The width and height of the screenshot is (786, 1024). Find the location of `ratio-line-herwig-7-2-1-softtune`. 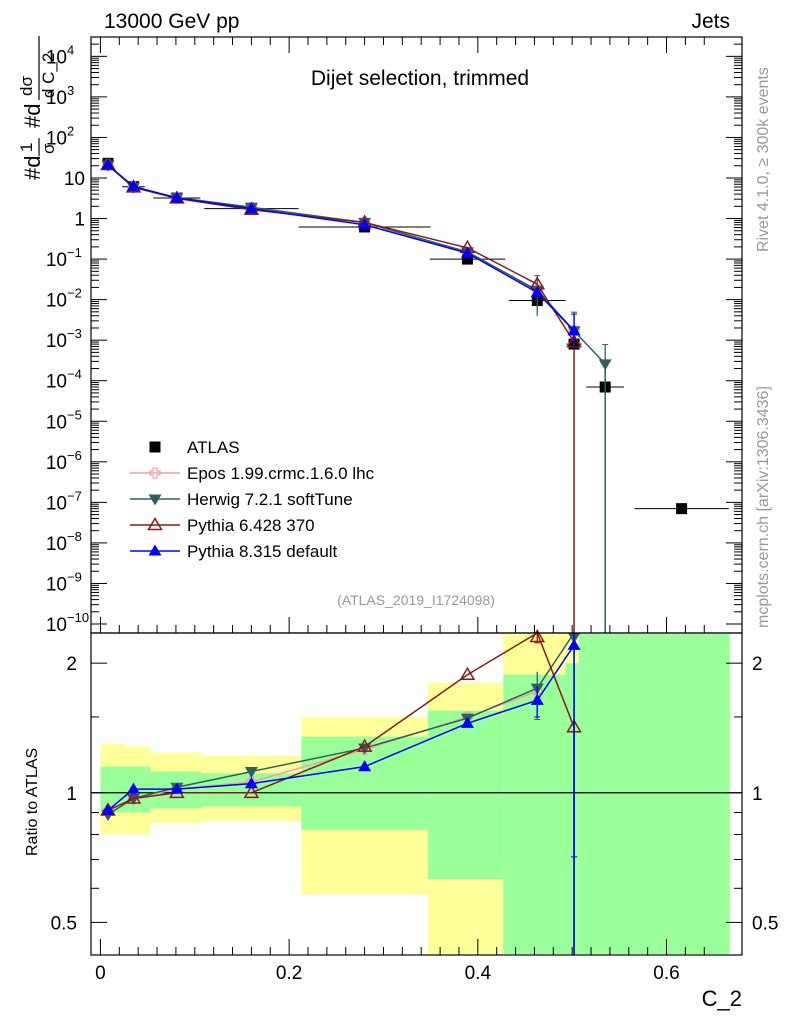

ratio-line-herwig-7-2-1-softtune is located at coordinates (341, 724).